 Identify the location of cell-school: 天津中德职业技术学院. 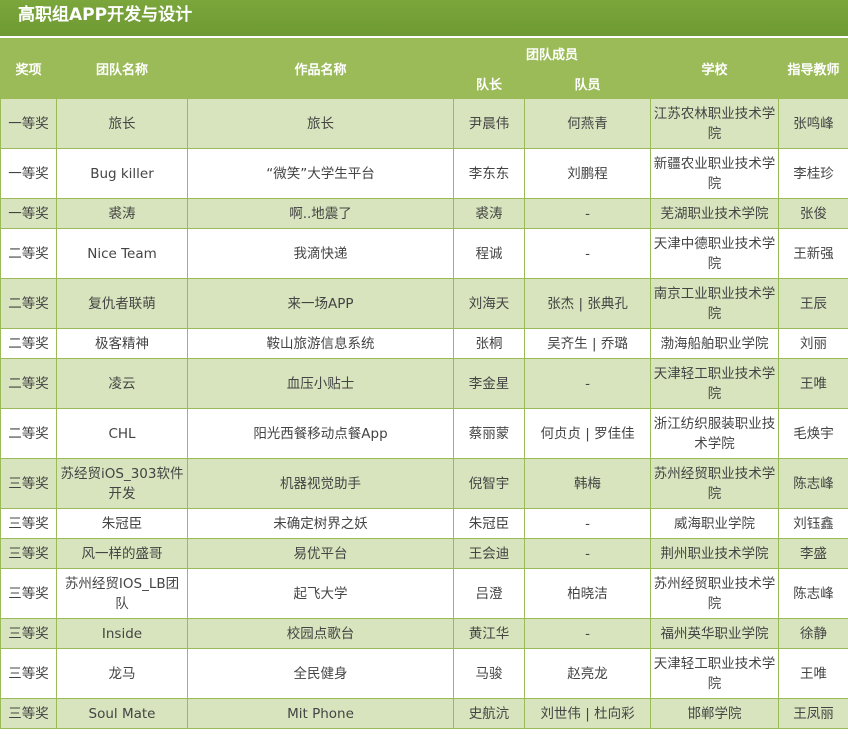
(715, 253).